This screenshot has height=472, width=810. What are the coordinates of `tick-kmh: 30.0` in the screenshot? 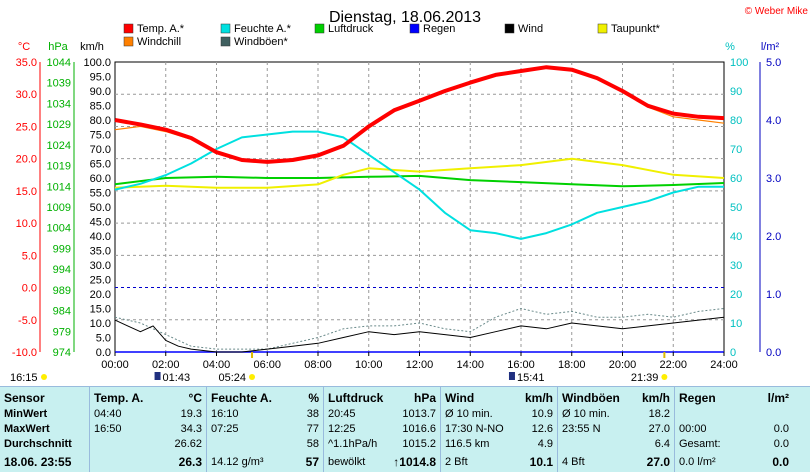 It's located at (100, 266).